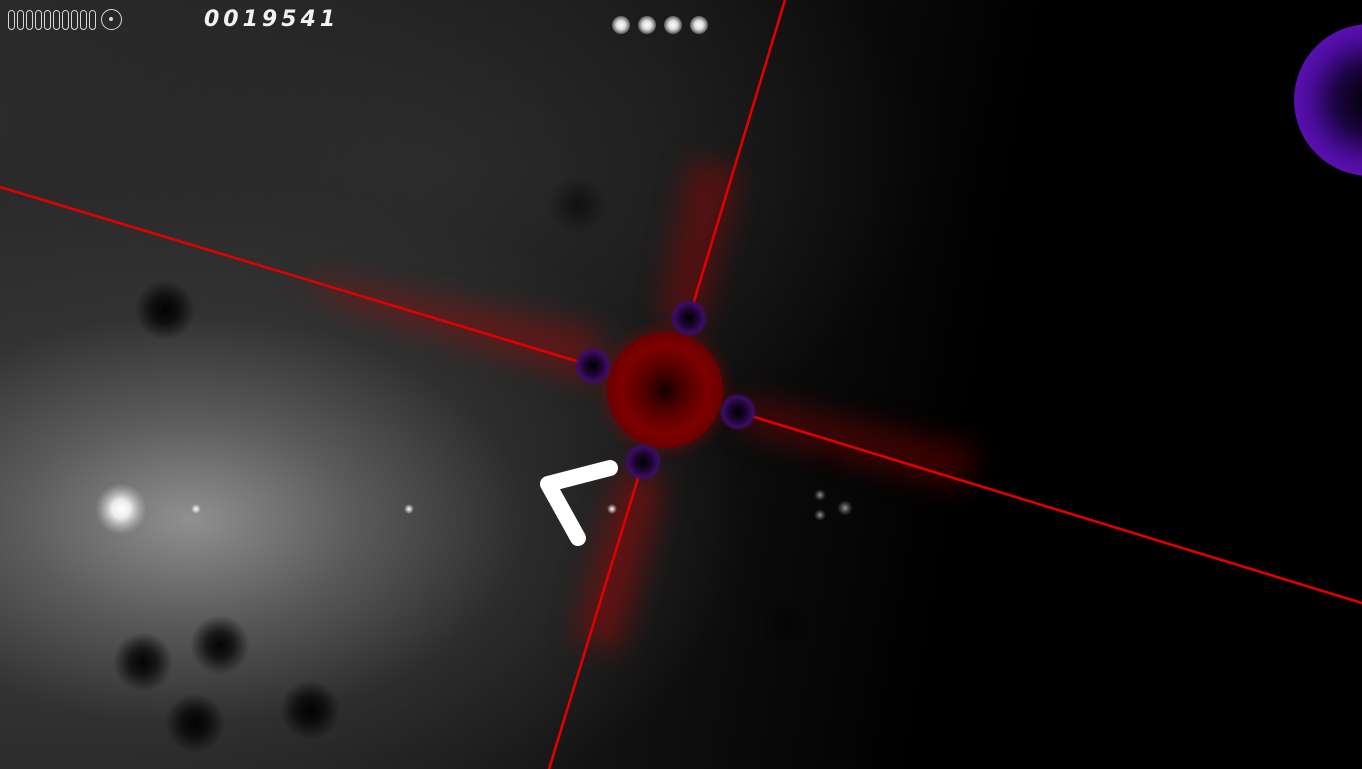 This screenshot has width=1362, height=769. I want to click on boss-core, so click(665, 390).